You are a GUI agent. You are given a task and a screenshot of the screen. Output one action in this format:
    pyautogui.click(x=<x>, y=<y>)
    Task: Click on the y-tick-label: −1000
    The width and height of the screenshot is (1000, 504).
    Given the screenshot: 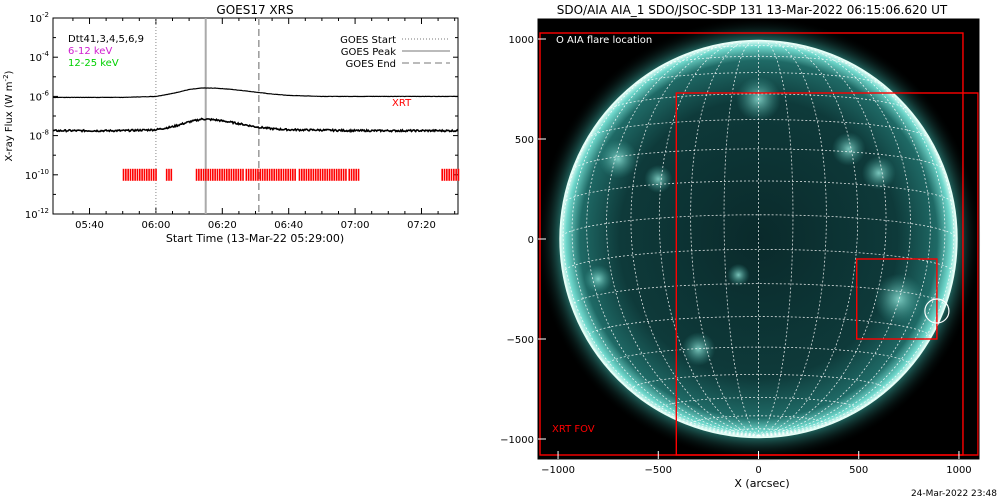 What is the action you would take?
    pyautogui.click(x=517, y=440)
    